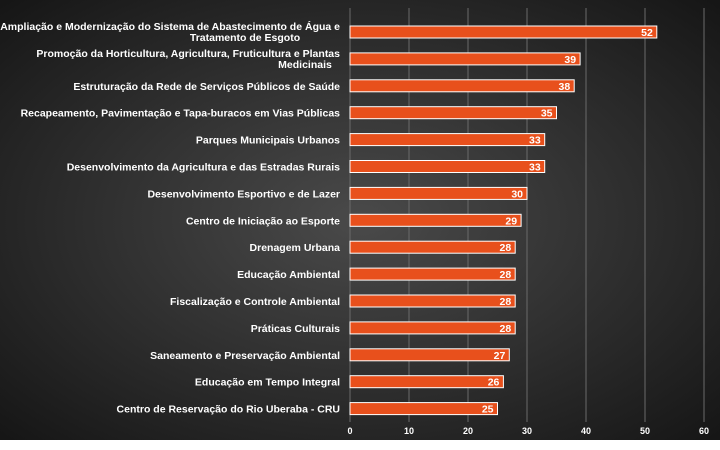 Image resolution: width=720 pixels, height=450 pixels. I want to click on x-axis-ticks: 0 10 20 30 40 50 60, so click(528, 431).